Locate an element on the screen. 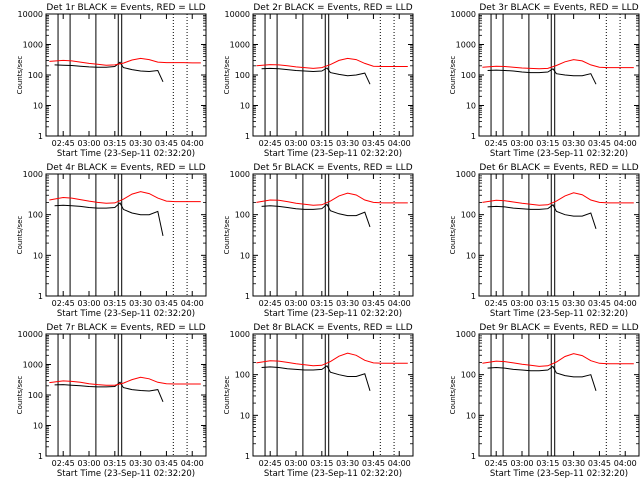 Image resolution: width=640 pixels, height=485 pixels. chart-title: Det 8r BLACK = Events, RED = LLD is located at coordinates (332, 328).